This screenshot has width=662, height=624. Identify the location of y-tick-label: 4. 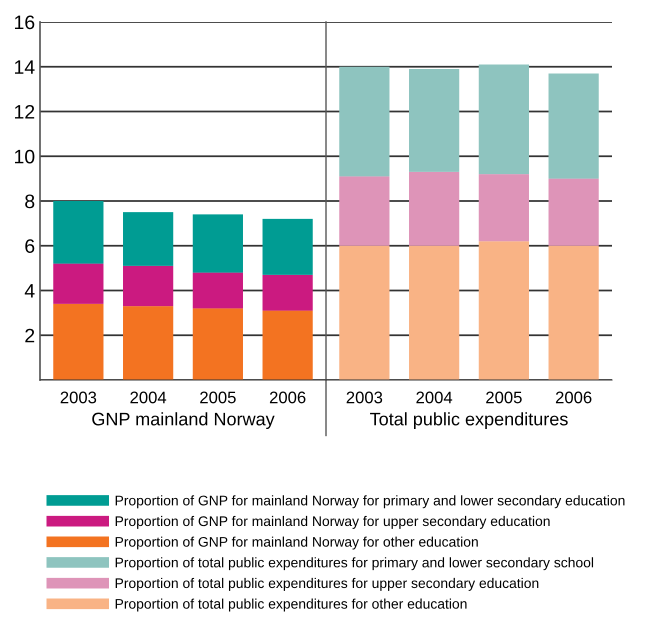
(29, 291).